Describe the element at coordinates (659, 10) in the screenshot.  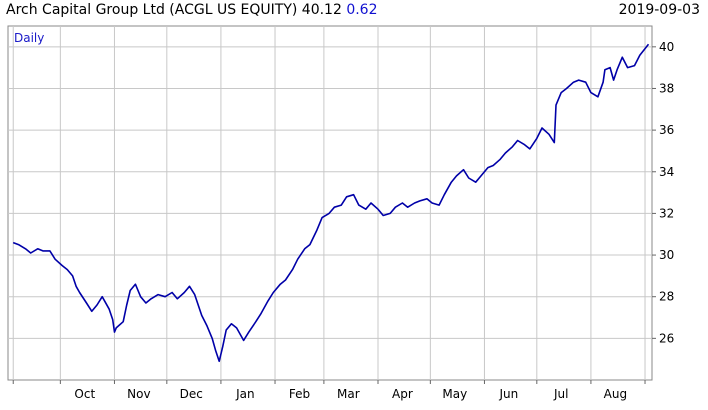
I see `chart-date: 2019-09-03` at that location.